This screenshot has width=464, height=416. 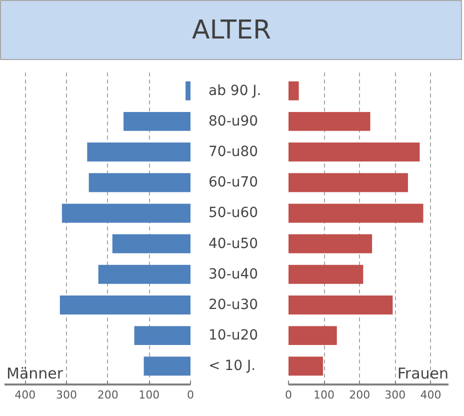 I want to click on y-tick-label: 30-u40, so click(x=233, y=274).